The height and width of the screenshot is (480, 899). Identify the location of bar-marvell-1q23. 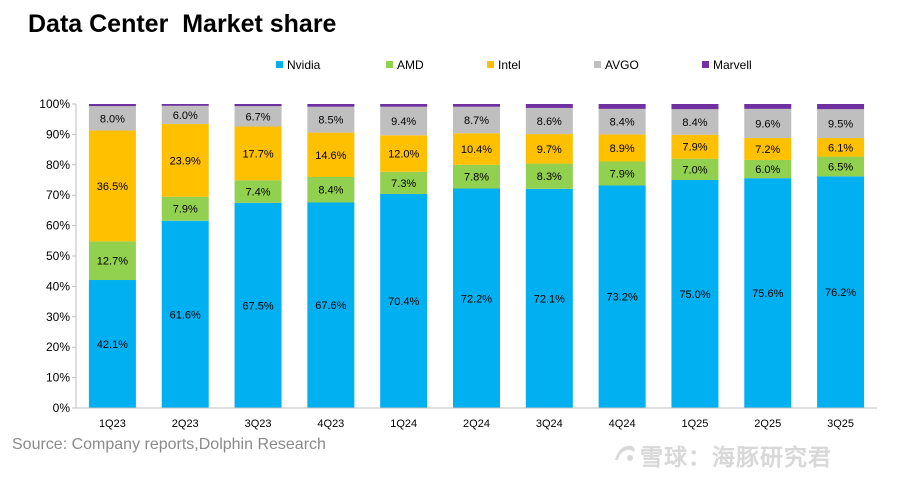
(112, 105).